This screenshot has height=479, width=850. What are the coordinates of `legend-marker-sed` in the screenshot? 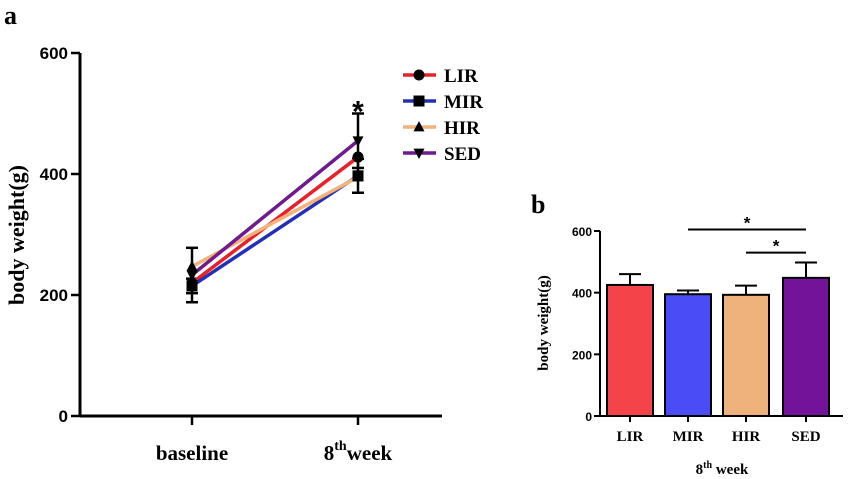 It's located at (419, 154).